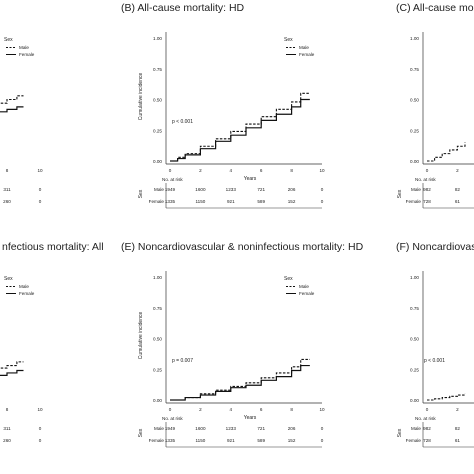  What do you see at coordinates (250, 179) in the screenshot?
I see `x-axis-label-p1: Years` at bounding box center [250, 179].